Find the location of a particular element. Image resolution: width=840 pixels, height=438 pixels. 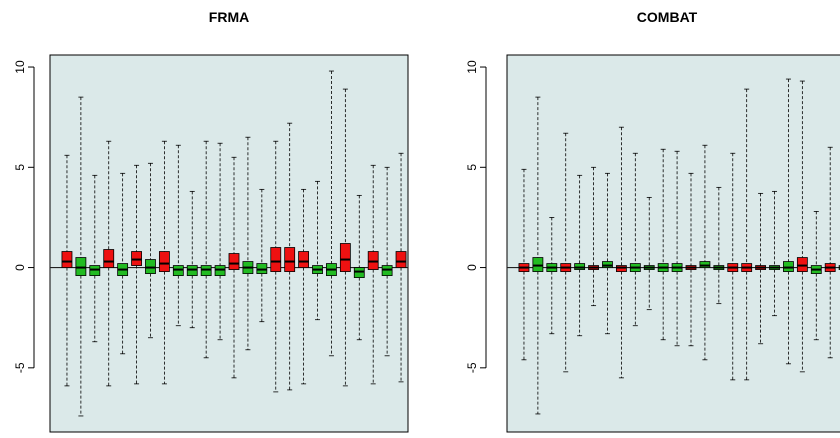

chart-title: COMBAT is located at coordinates (667, 17).